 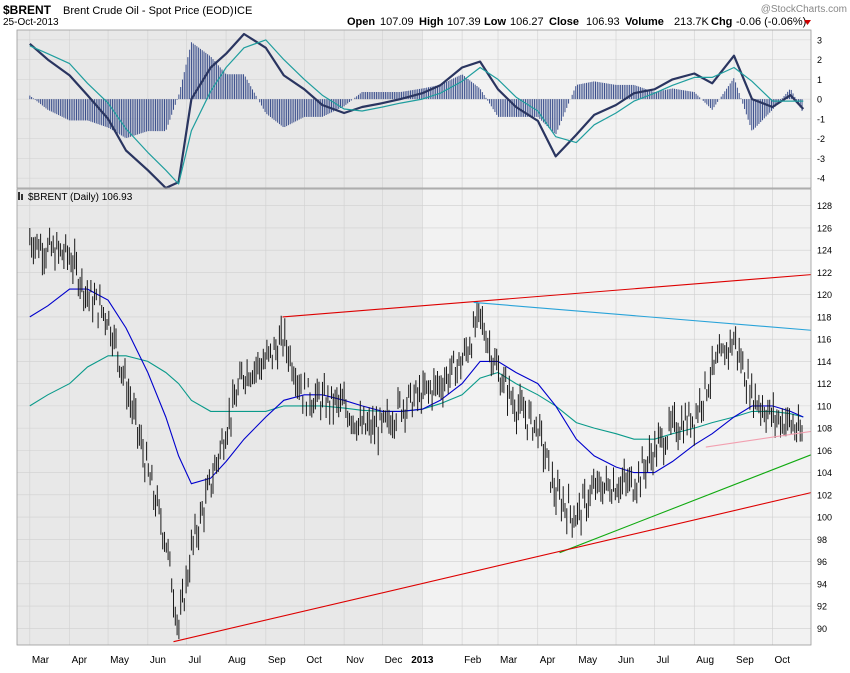 I want to click on price-panel-title: $BRENT (Daily) 106.93, so click(x=80, y=197).